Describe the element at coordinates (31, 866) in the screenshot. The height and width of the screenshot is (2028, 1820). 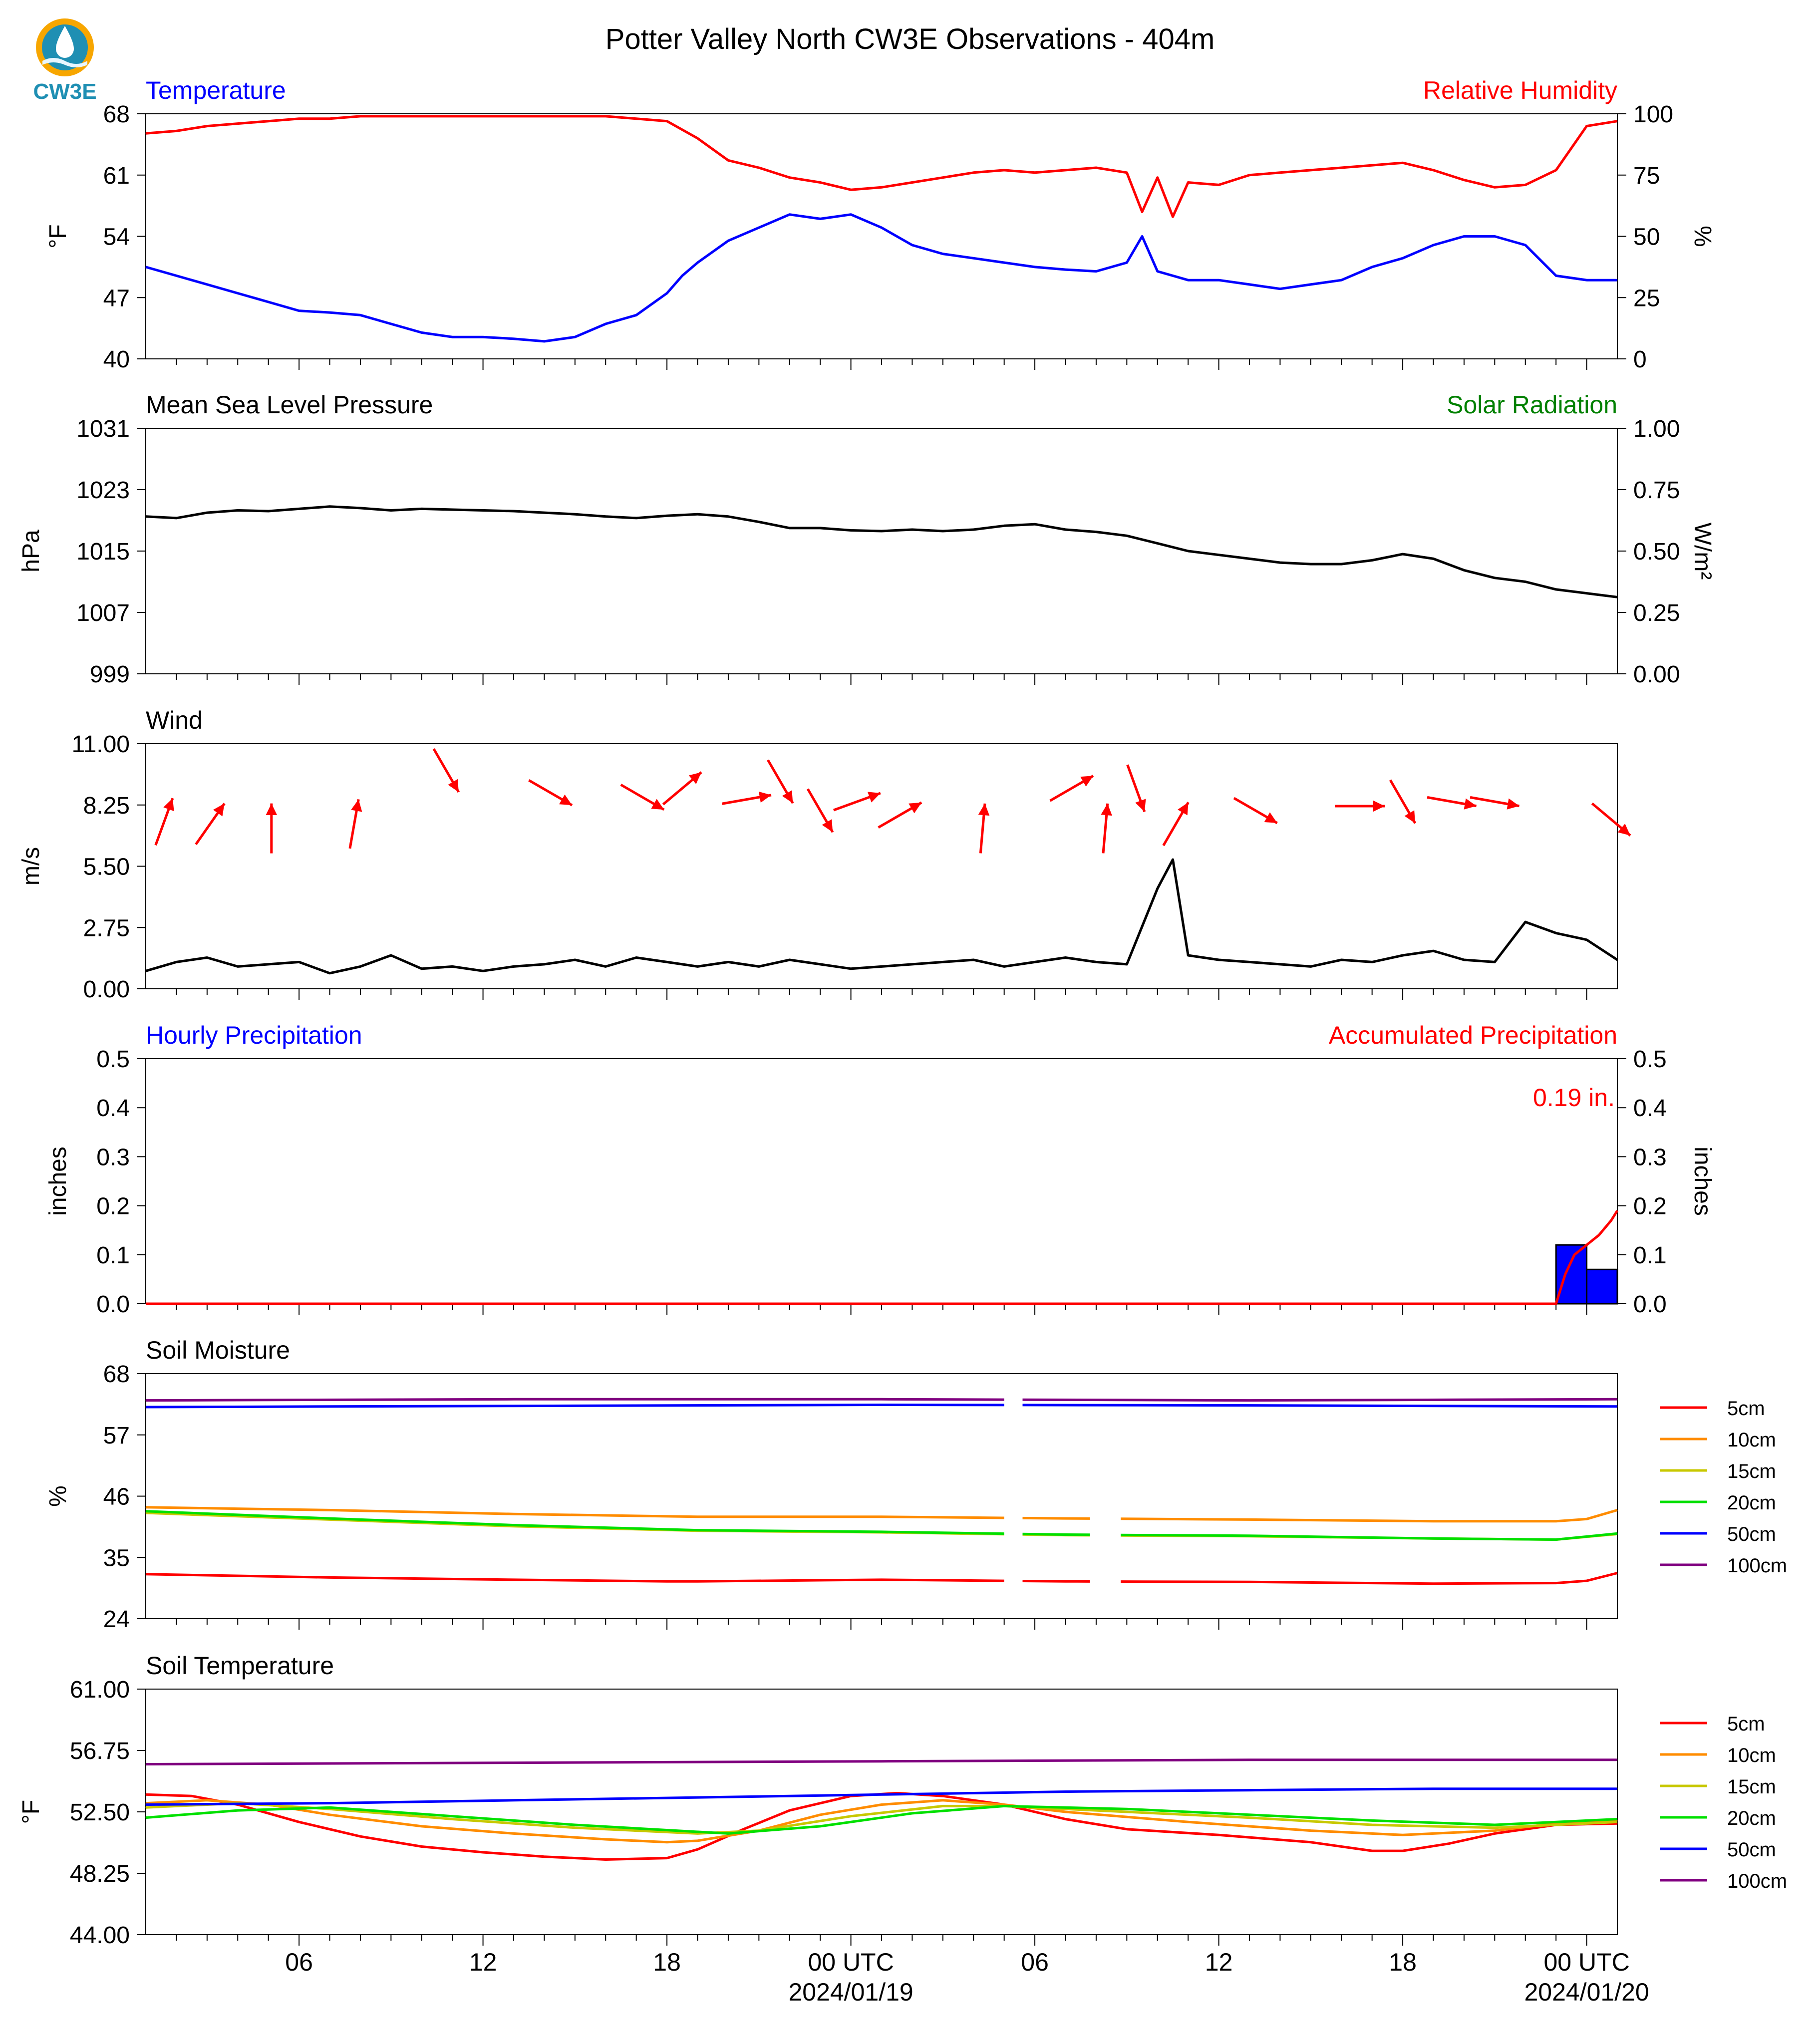
I see `left-y-axis-label: m/s` at that location.